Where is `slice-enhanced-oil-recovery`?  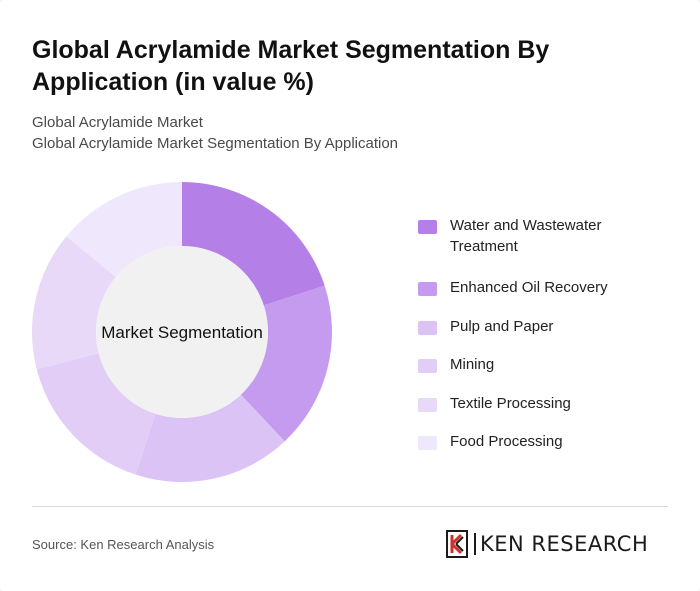 slice-enhanced-oil-recovery is located at coordinates (286, 363).